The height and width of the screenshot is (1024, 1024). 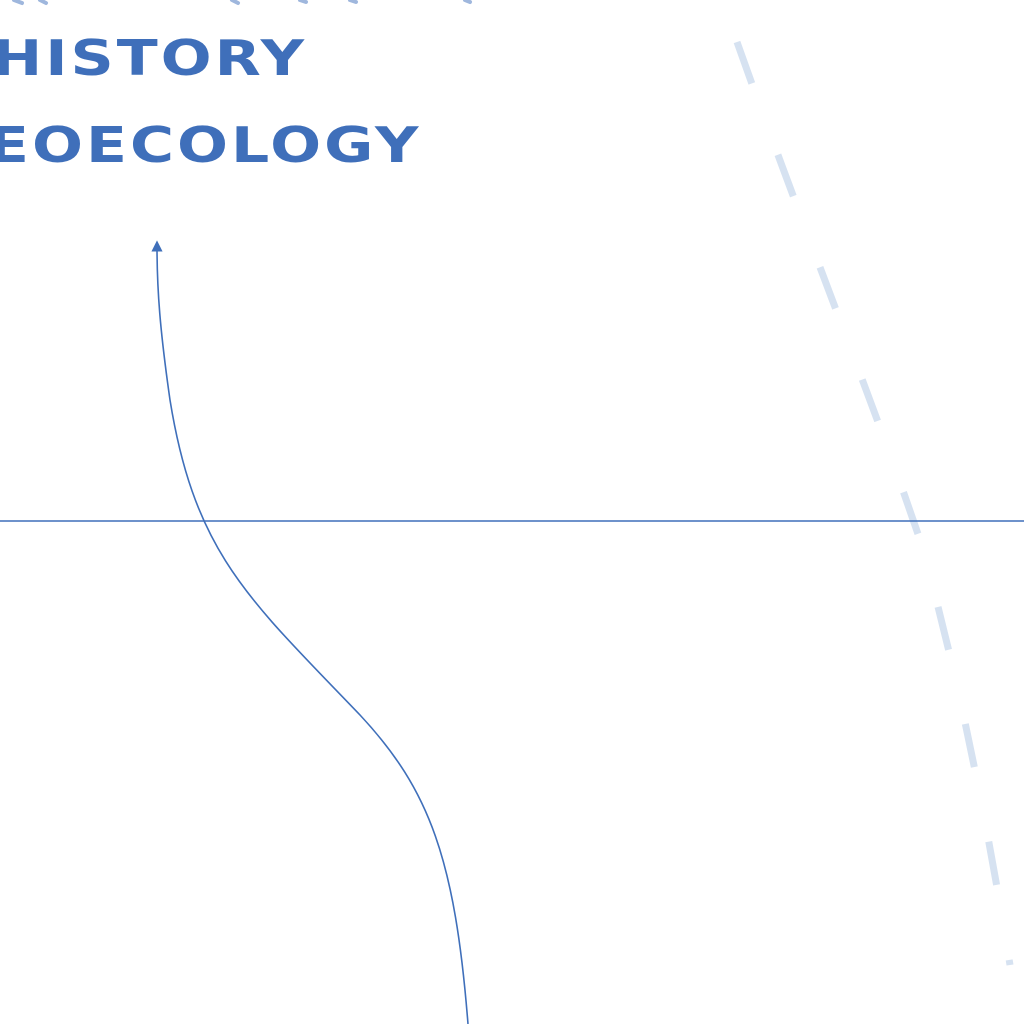 What do you see at coordinates (242, 2) in the screenshot?
I see `top-edge-marks` at bounding box center [242, 2].